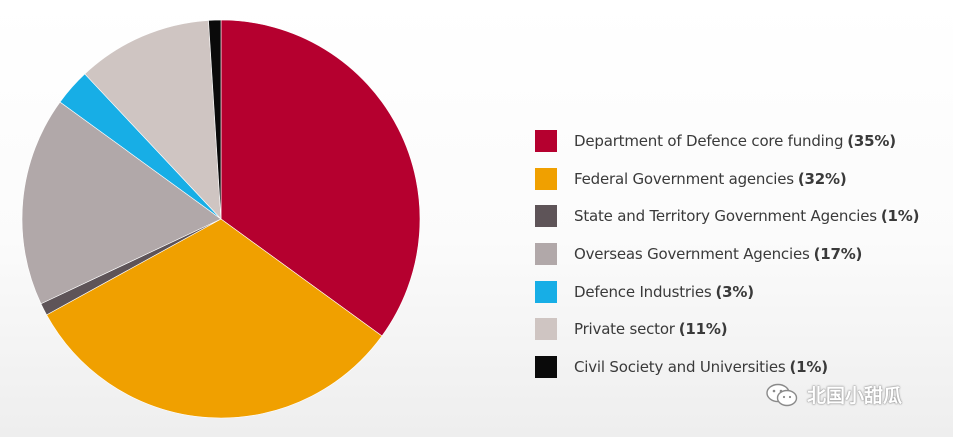  Describe the element at coordinates (624, 329) in the screenshot. I see `legend-label-text: Private sector` at that location.